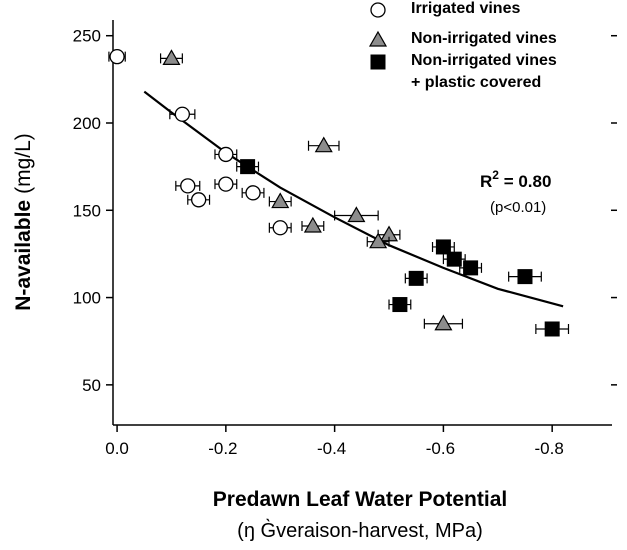 Image resolution: width=627 pixels, height=550 pixels. What do you see at coordinates (117, 448) in the screenshot?
I see `x-tick-label: 0.0` at bounding box center [117, 448].